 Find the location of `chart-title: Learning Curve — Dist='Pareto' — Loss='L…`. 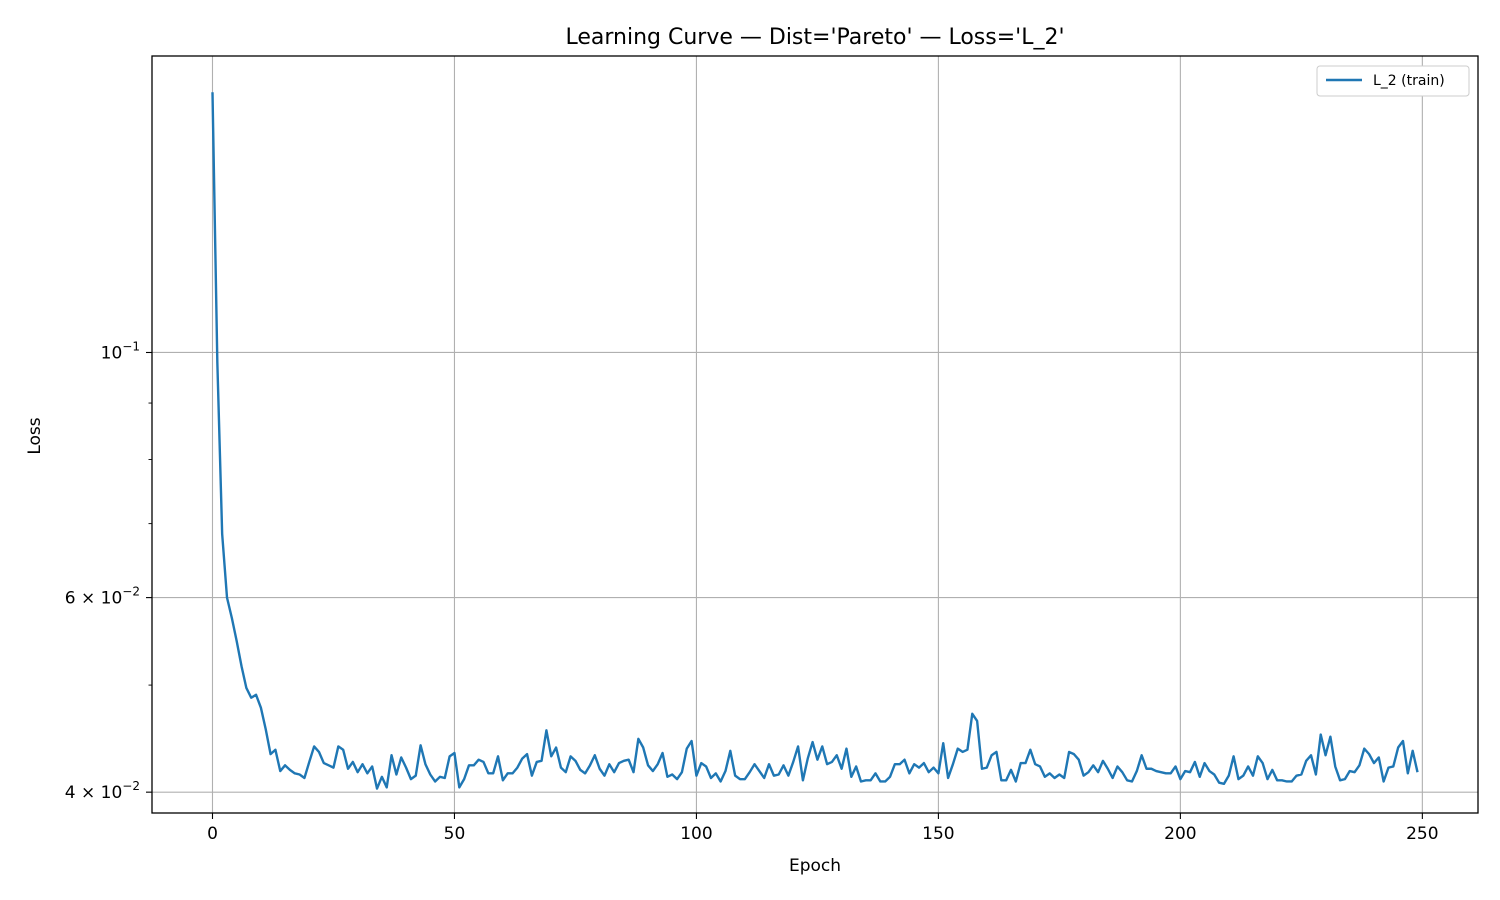

chart-title: Learning Curve — Dist='Pareto' — Loss='L… is located at coordinates (814, 37).